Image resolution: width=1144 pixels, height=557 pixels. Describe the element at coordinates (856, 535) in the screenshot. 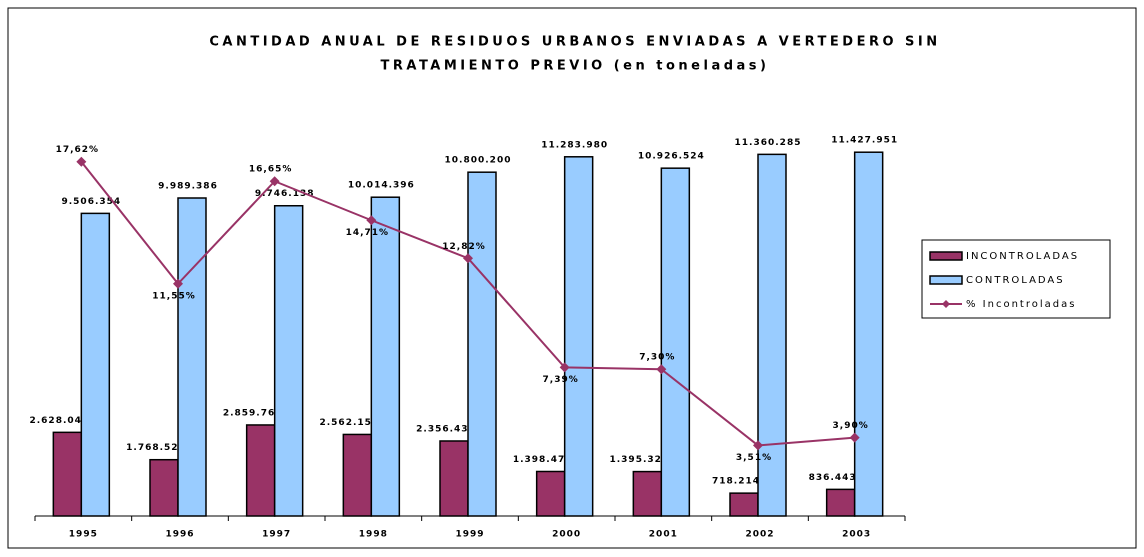

I see `x-tick-label: 2003` at that location.